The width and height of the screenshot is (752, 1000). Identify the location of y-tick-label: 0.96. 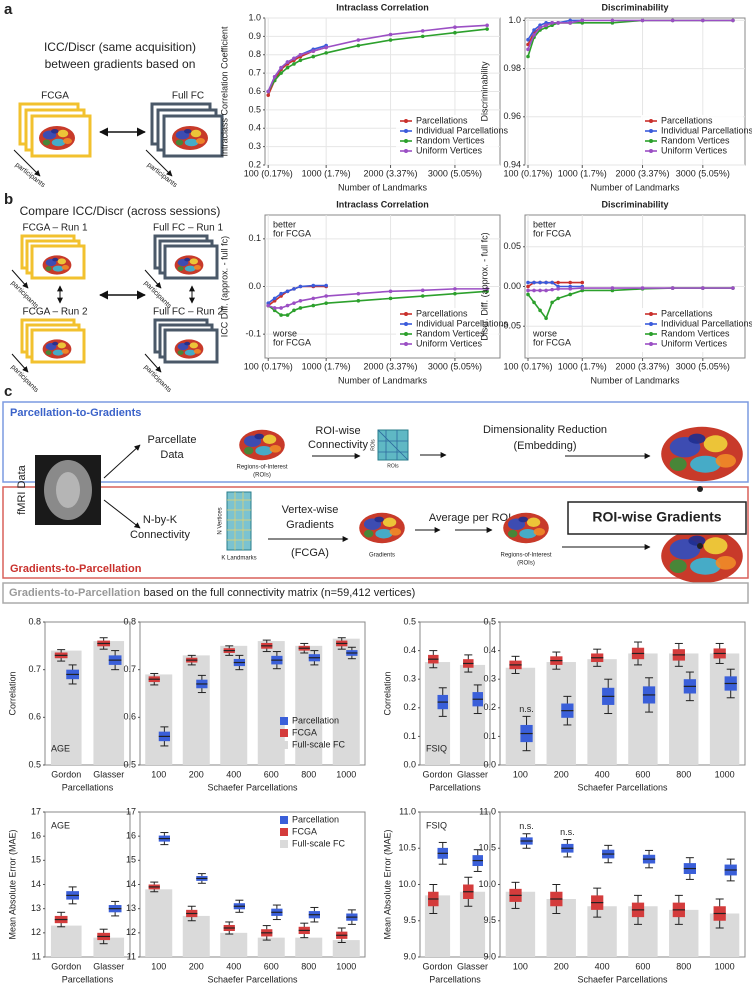
(512, 116).